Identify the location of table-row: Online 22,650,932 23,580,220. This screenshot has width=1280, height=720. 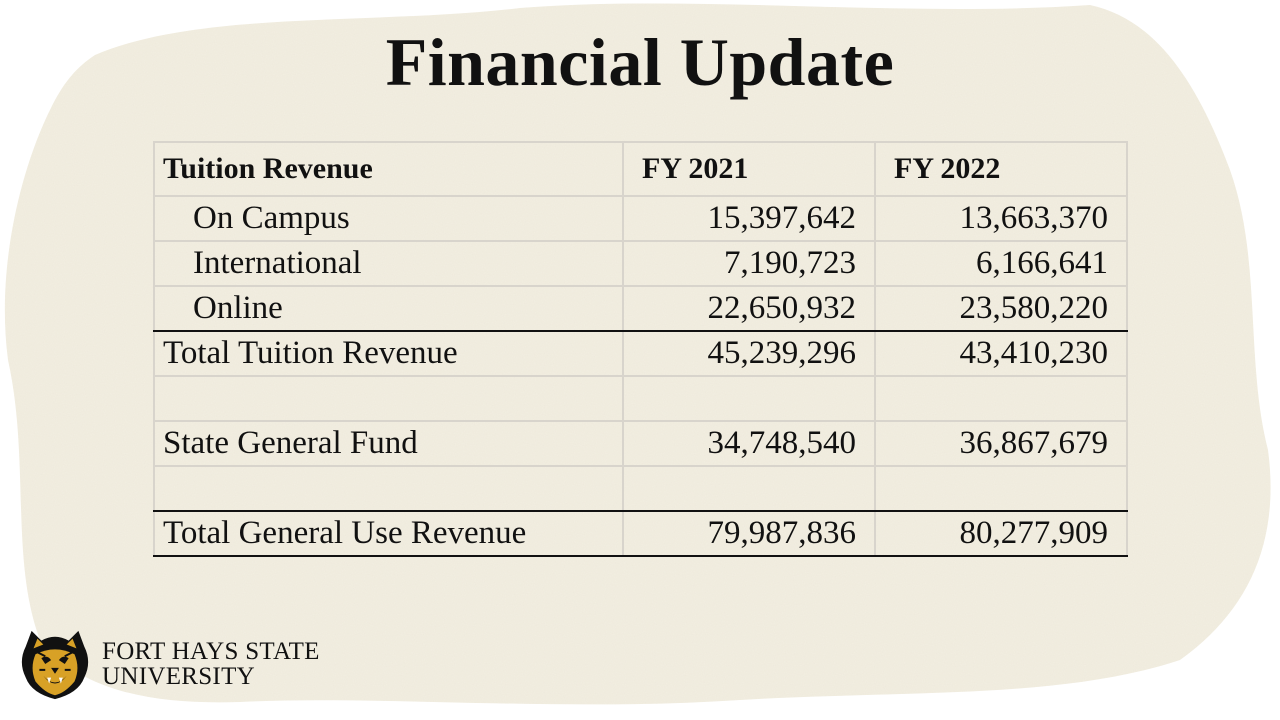
(640, 308).